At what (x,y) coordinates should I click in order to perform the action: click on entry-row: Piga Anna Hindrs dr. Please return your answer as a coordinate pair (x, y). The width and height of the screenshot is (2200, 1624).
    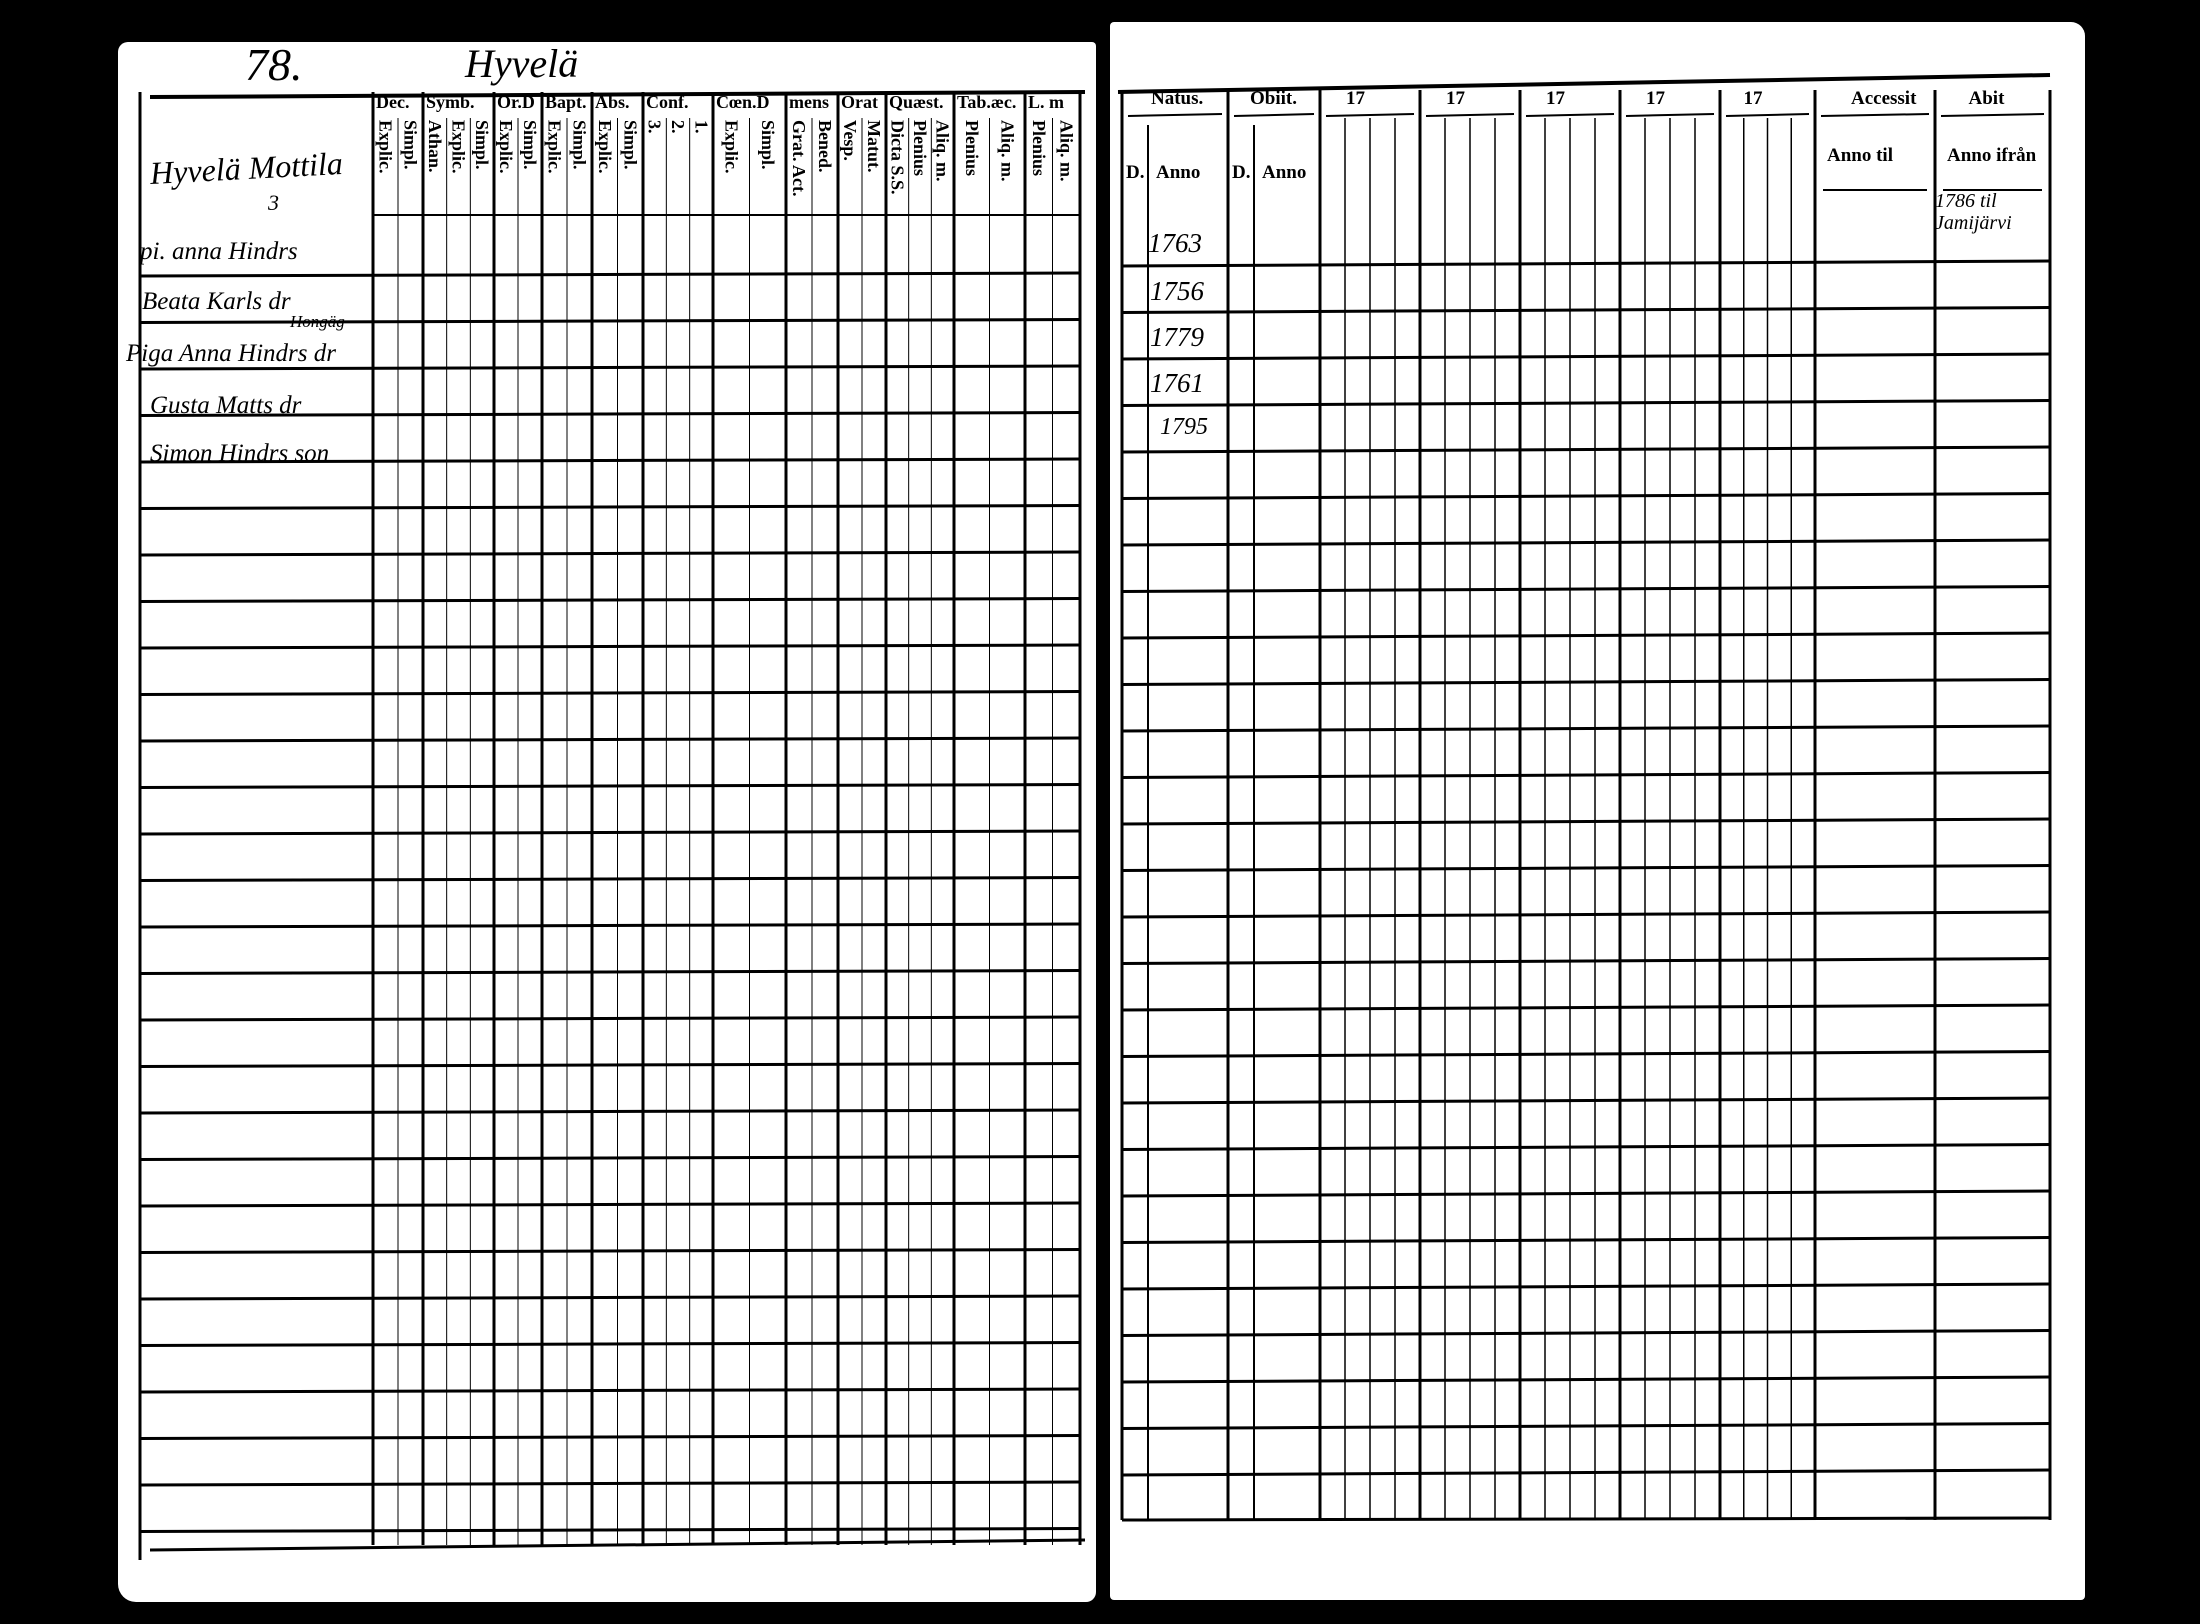
    Looking at the image, I should click on (231, 354).